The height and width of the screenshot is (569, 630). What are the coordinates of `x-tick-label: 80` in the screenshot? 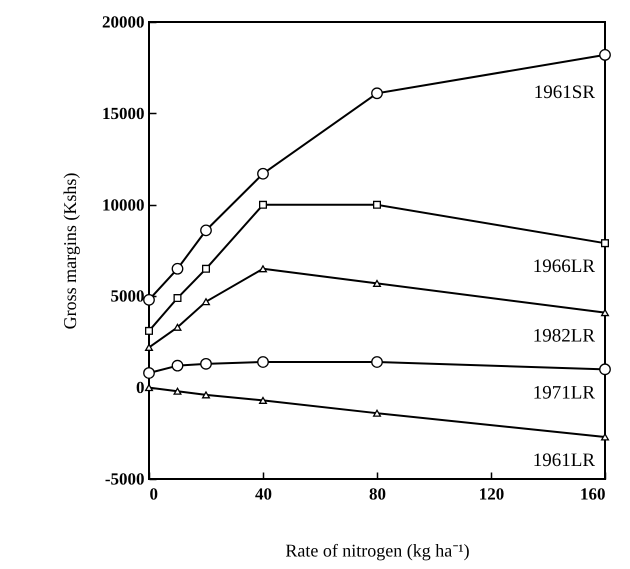 It's located at (377, 494).